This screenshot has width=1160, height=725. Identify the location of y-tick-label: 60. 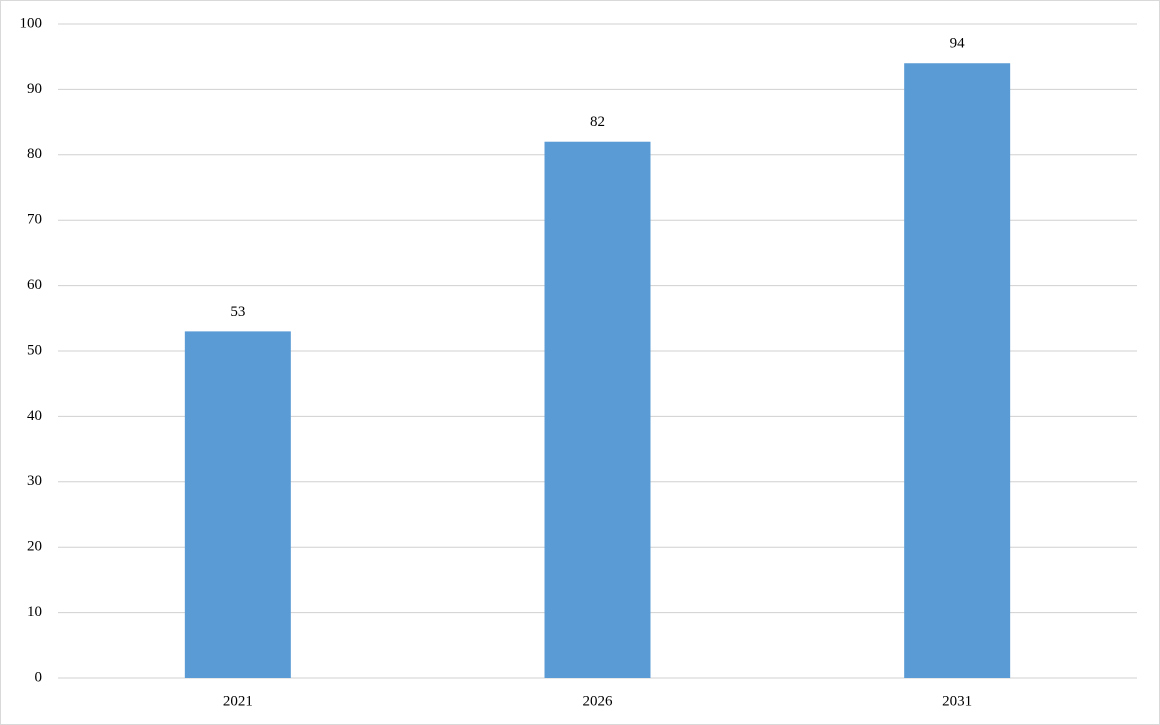
(34, 285).